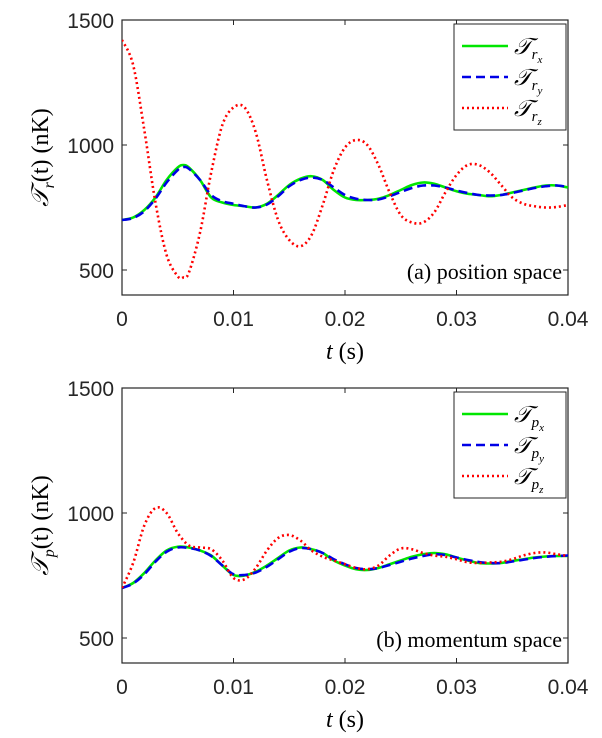 The width and height of the screenshot is (602, 738). What do you see at coordinates (345, 193) in the screenshot?
I see `series-line-y` at bounding box center [345, 193].